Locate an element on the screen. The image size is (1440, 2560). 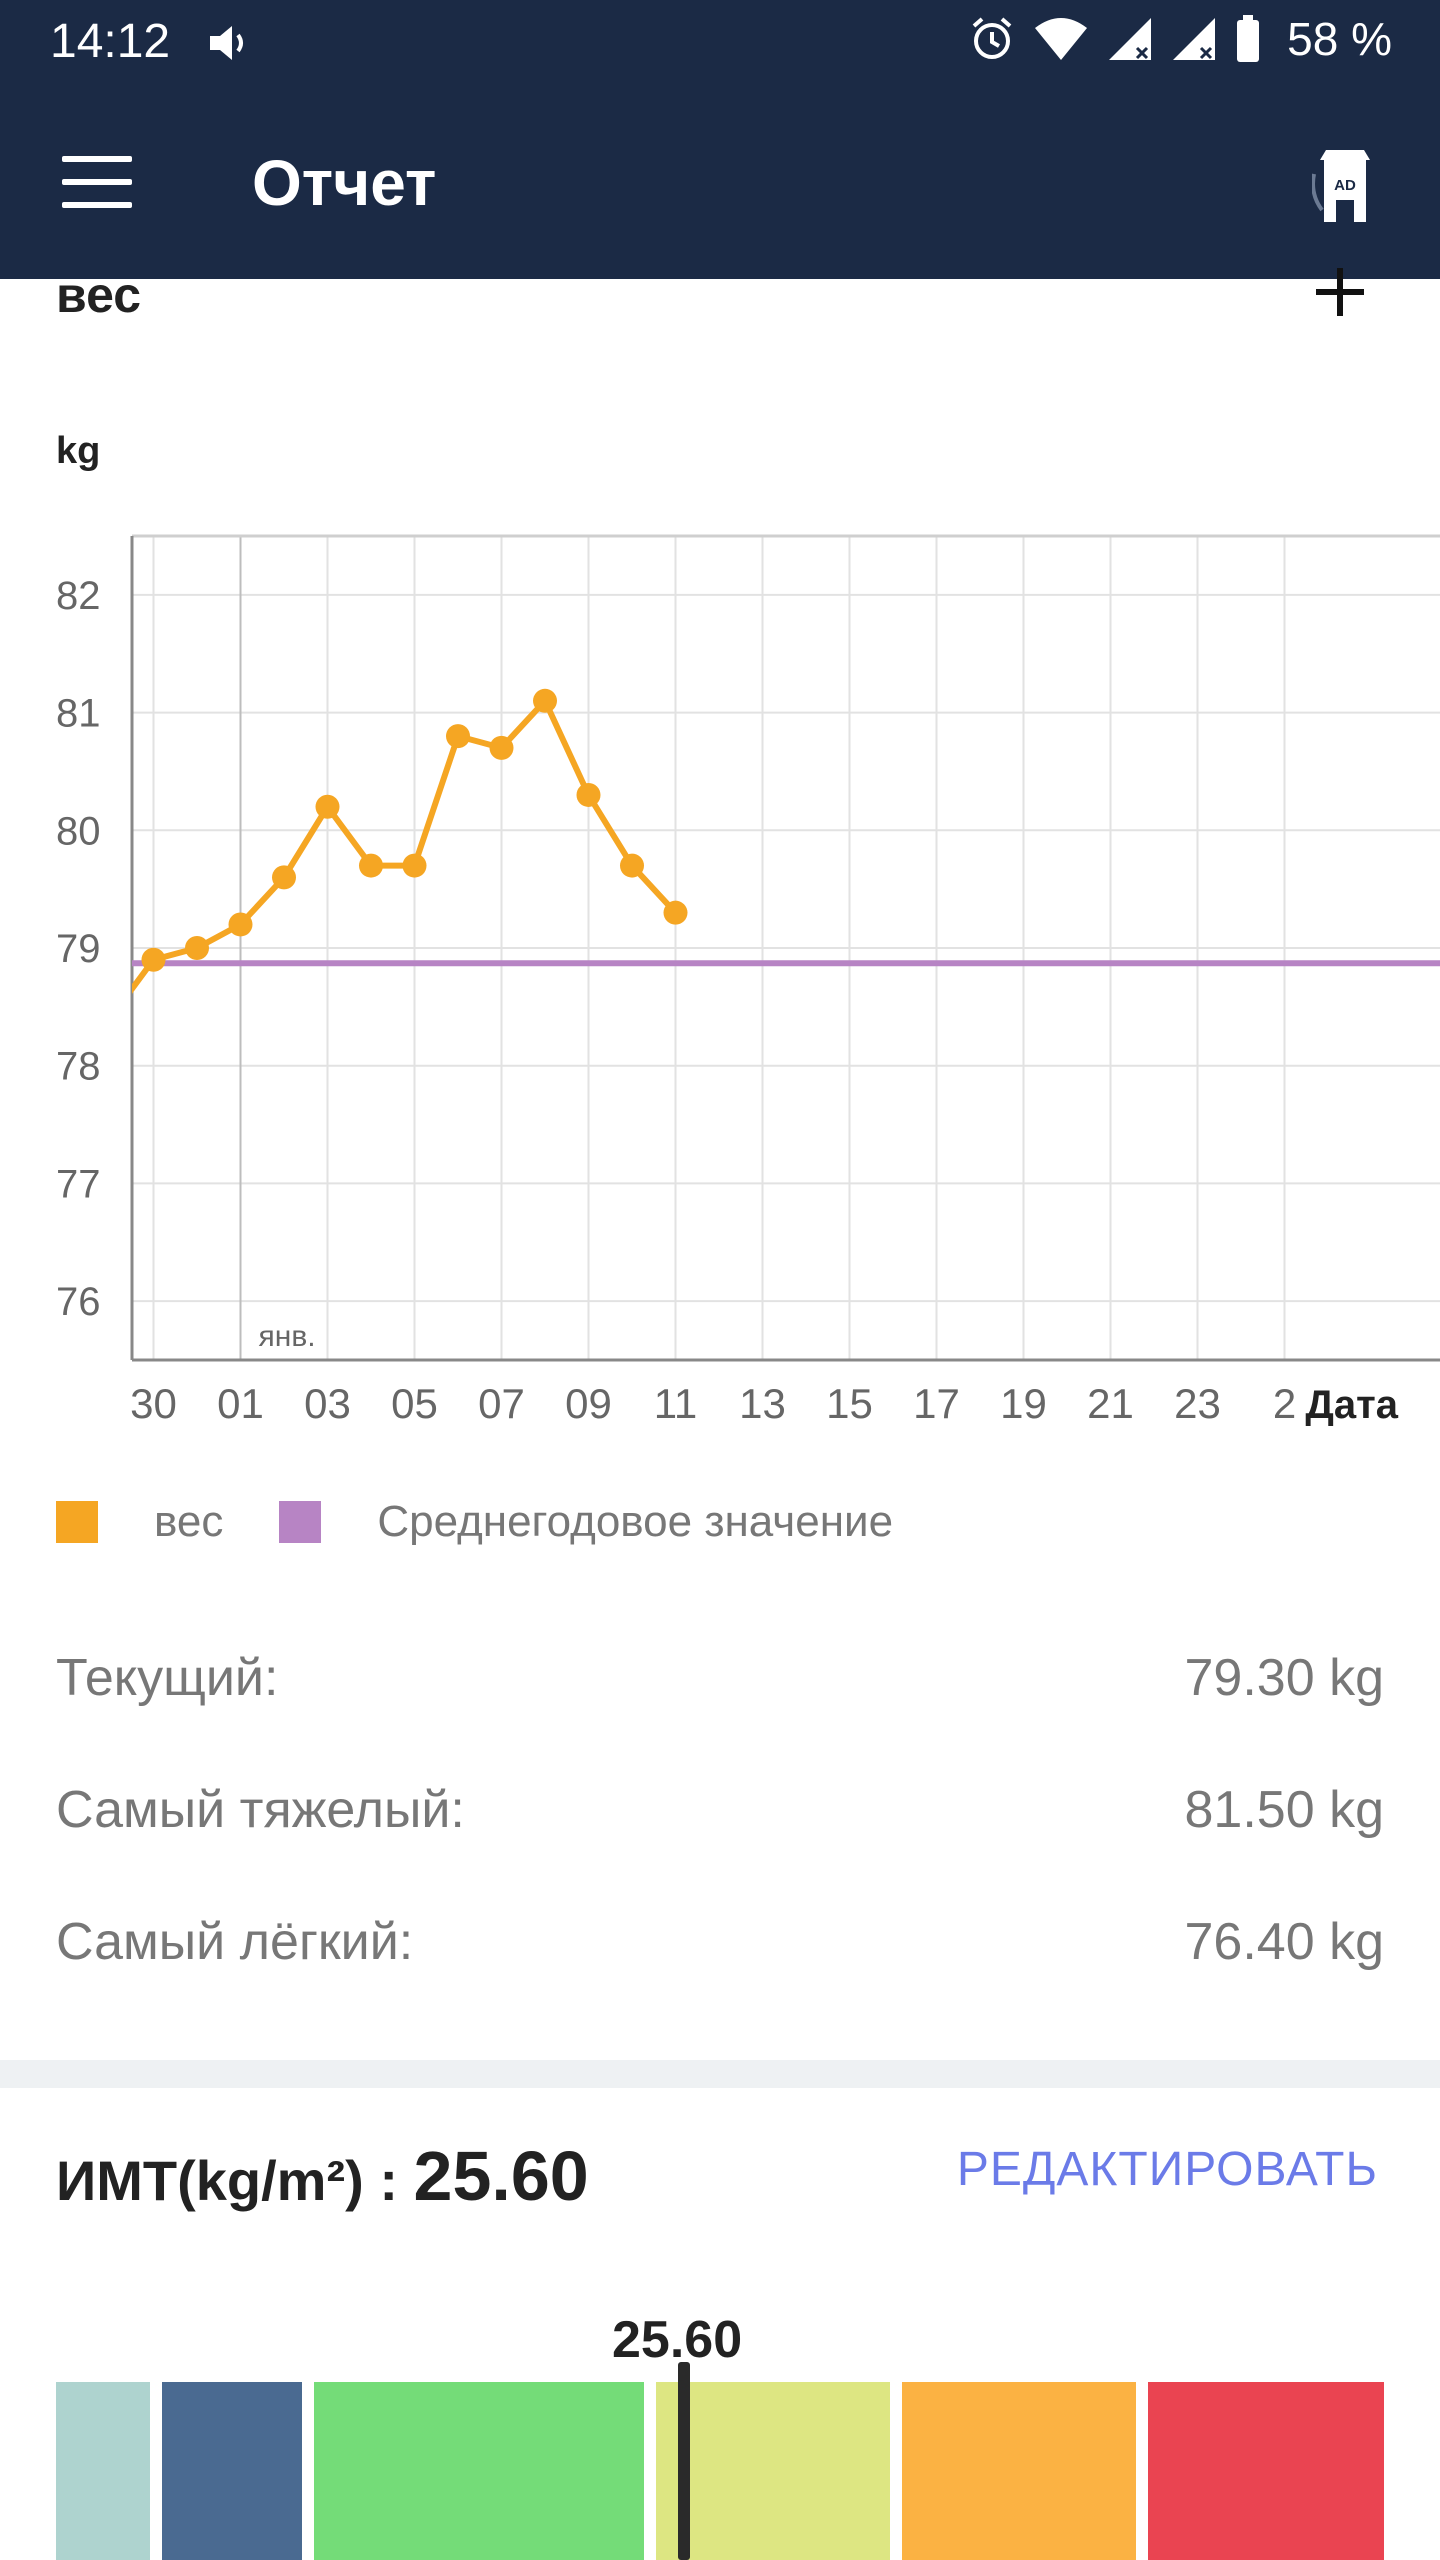
legend-label-yearly-average: Среднегодовое значение is located at coordinates (635, 1521).